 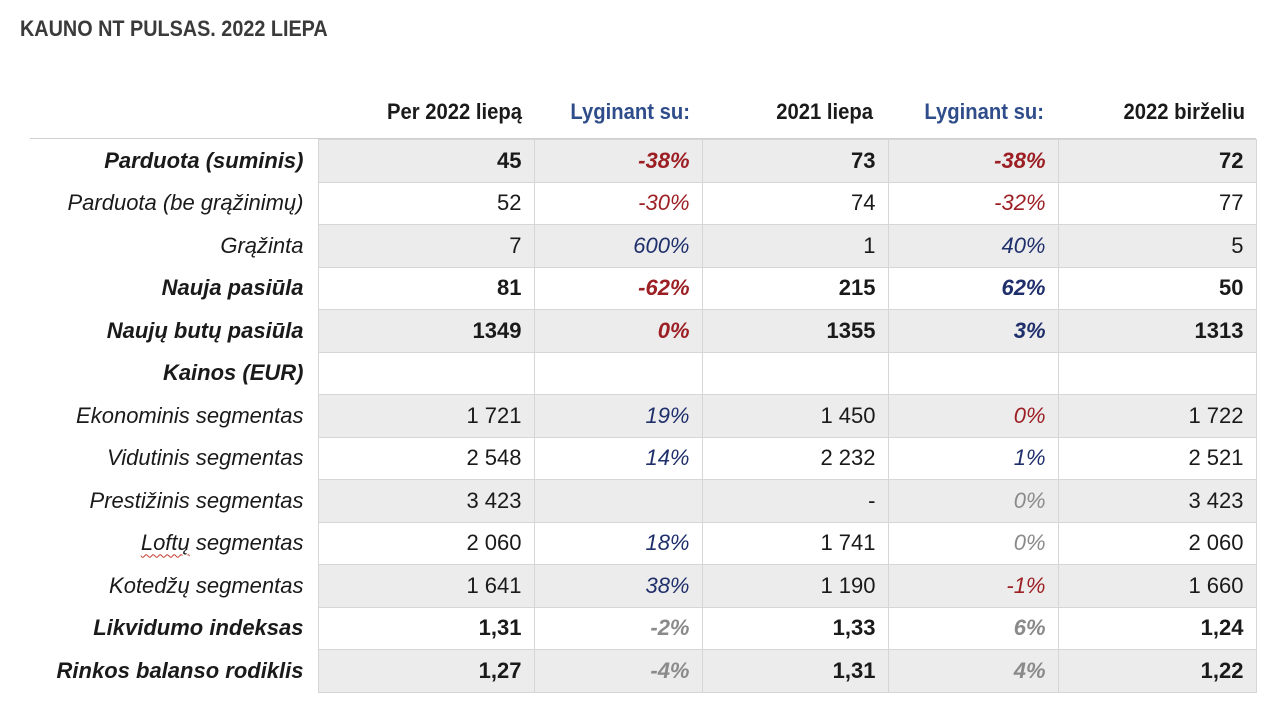 What do you see at coordinates (973, 628) in the screenshot?
I see `change-vs-birzelis: 6%` at bounding box center [973, 628].